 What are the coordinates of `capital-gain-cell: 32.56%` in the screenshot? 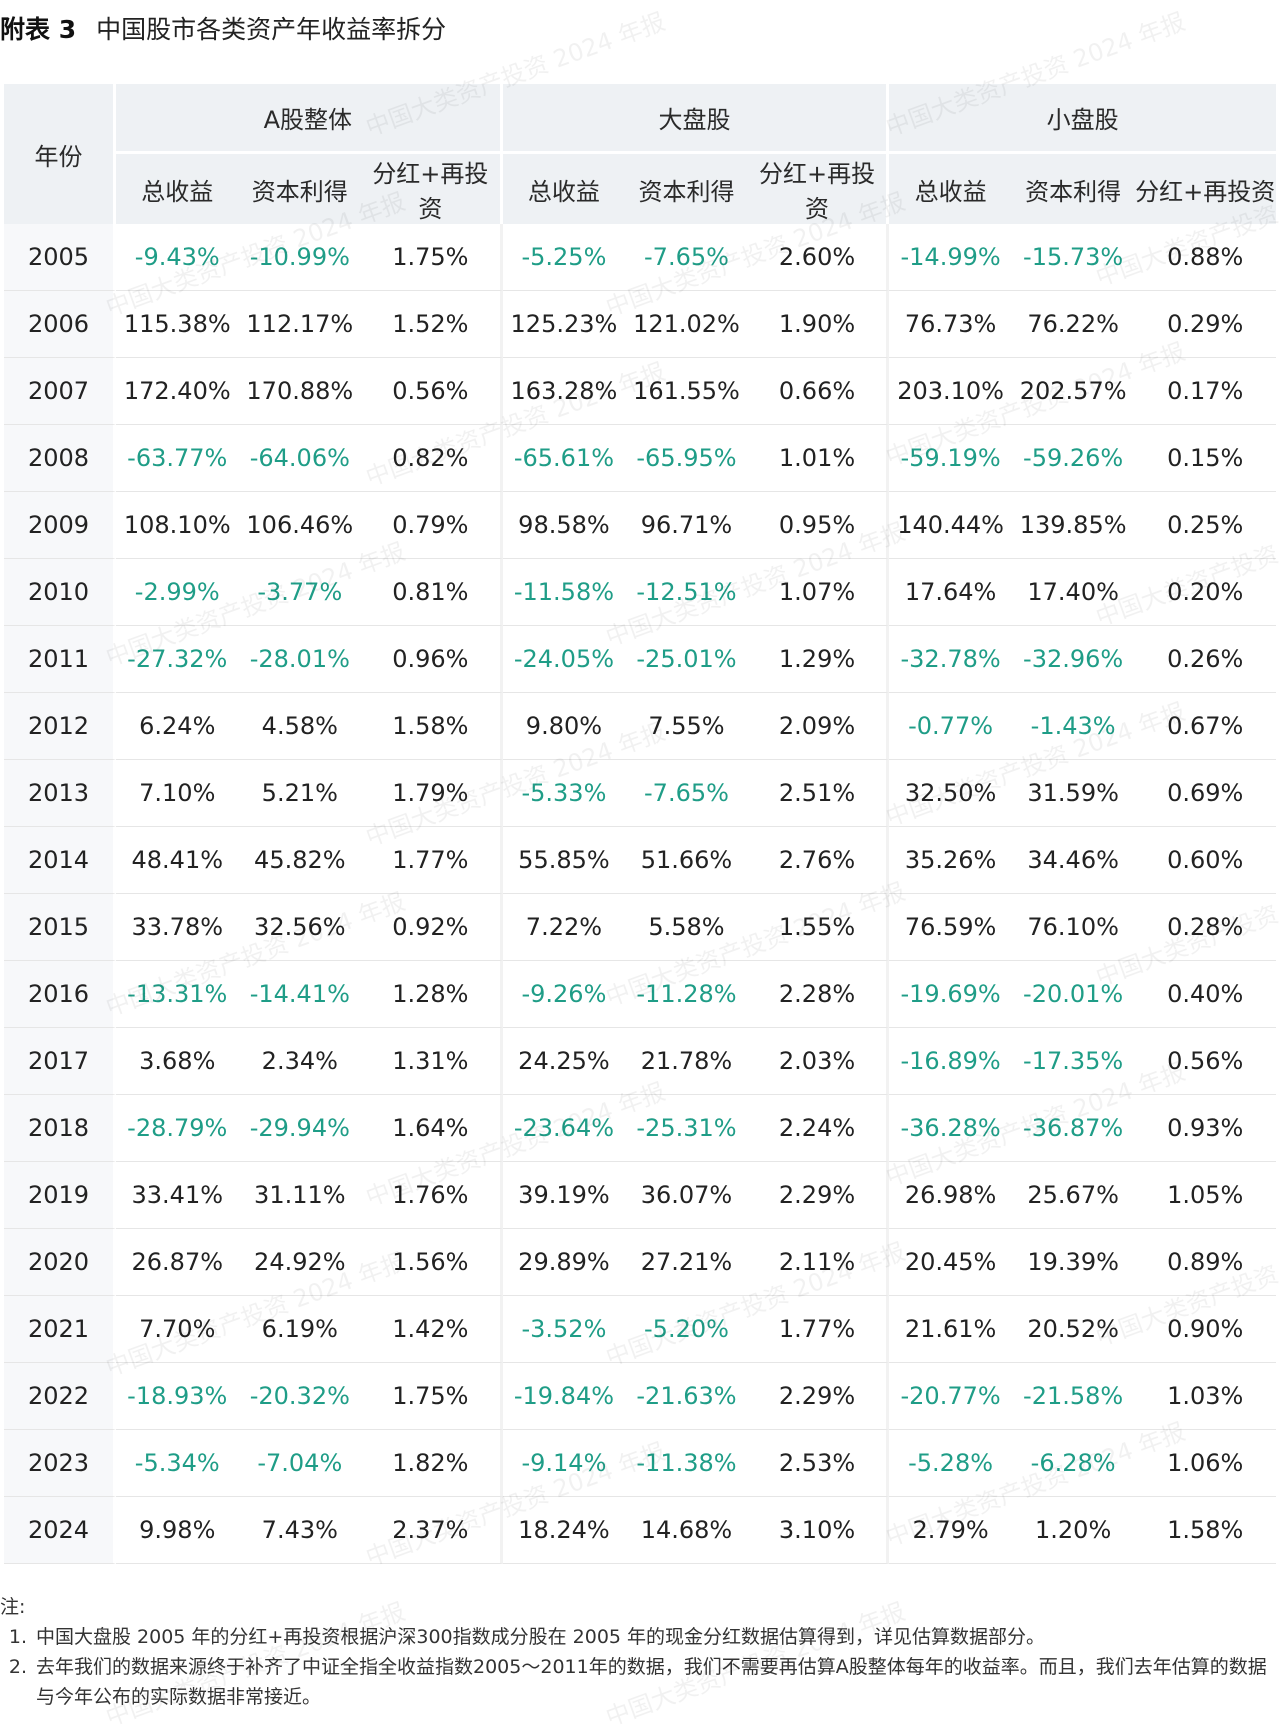 It's located at (300, 927).